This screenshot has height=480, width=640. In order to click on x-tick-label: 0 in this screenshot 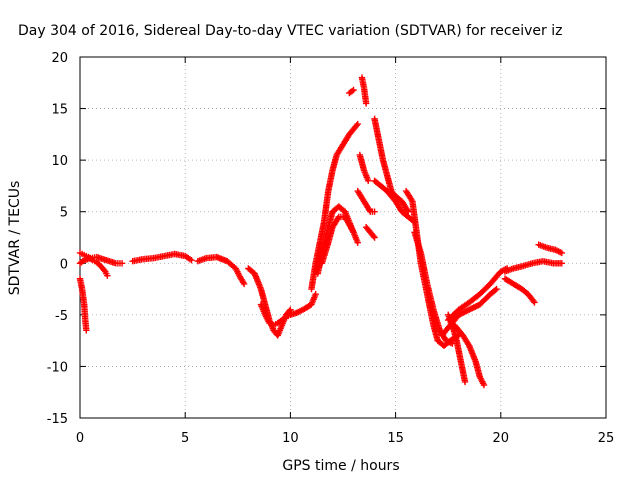, I will do `click(80, 438)`.